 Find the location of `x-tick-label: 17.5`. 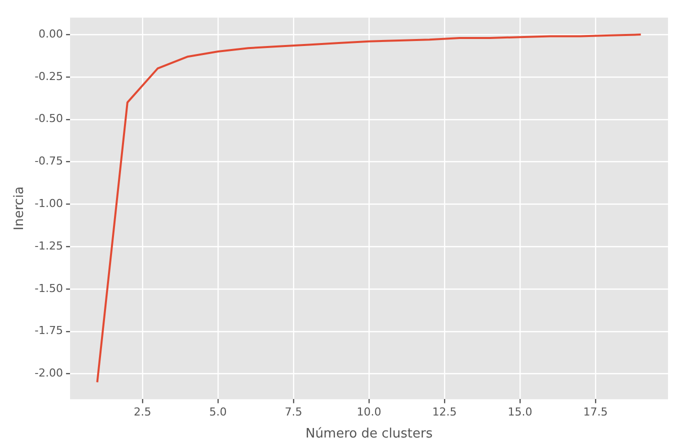

x-tick-label: 17.5 is located at coordinates (595, 412).